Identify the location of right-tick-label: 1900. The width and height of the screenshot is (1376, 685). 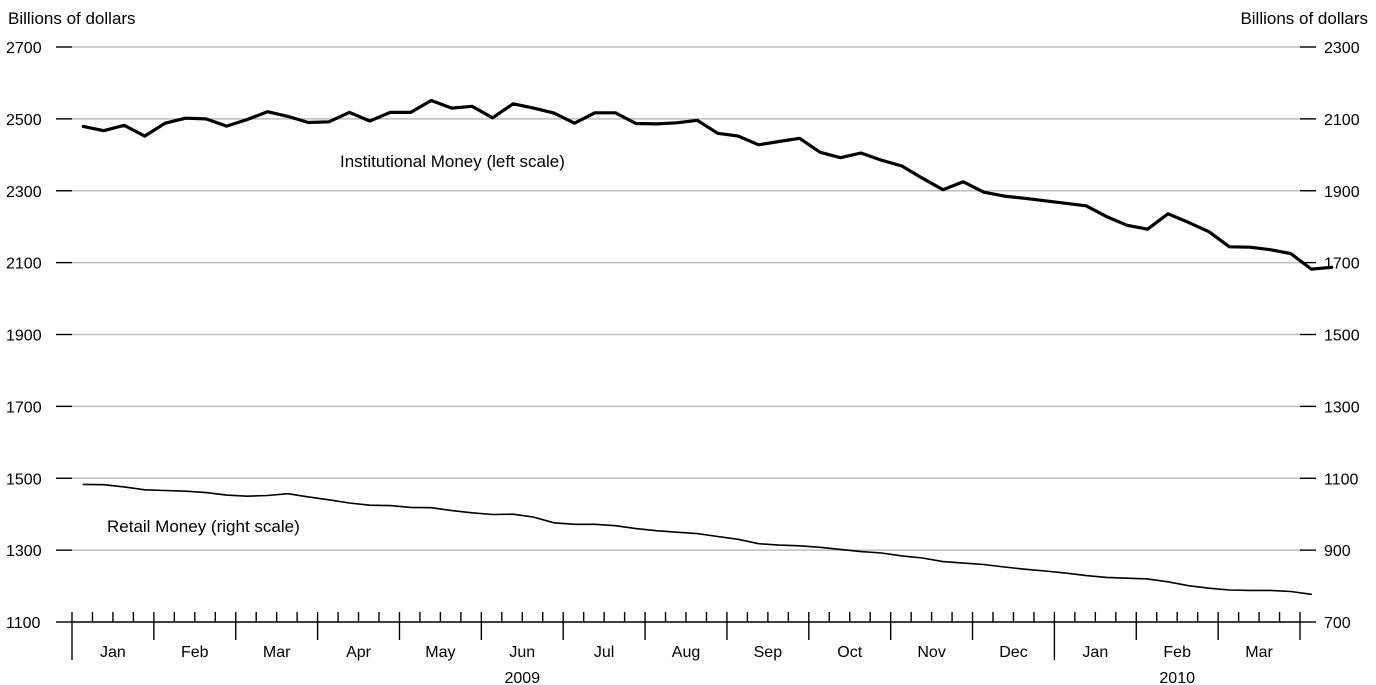
(1342, 192).